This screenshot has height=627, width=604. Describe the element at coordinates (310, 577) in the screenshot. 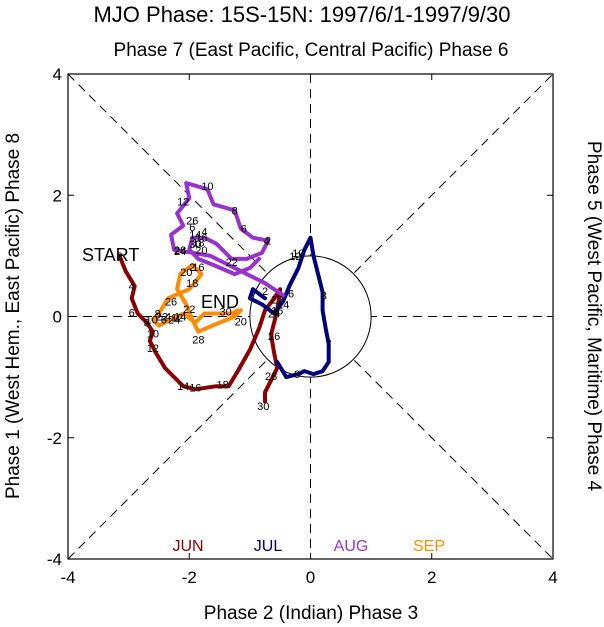

I see `x-tick-label: 0` at that location.